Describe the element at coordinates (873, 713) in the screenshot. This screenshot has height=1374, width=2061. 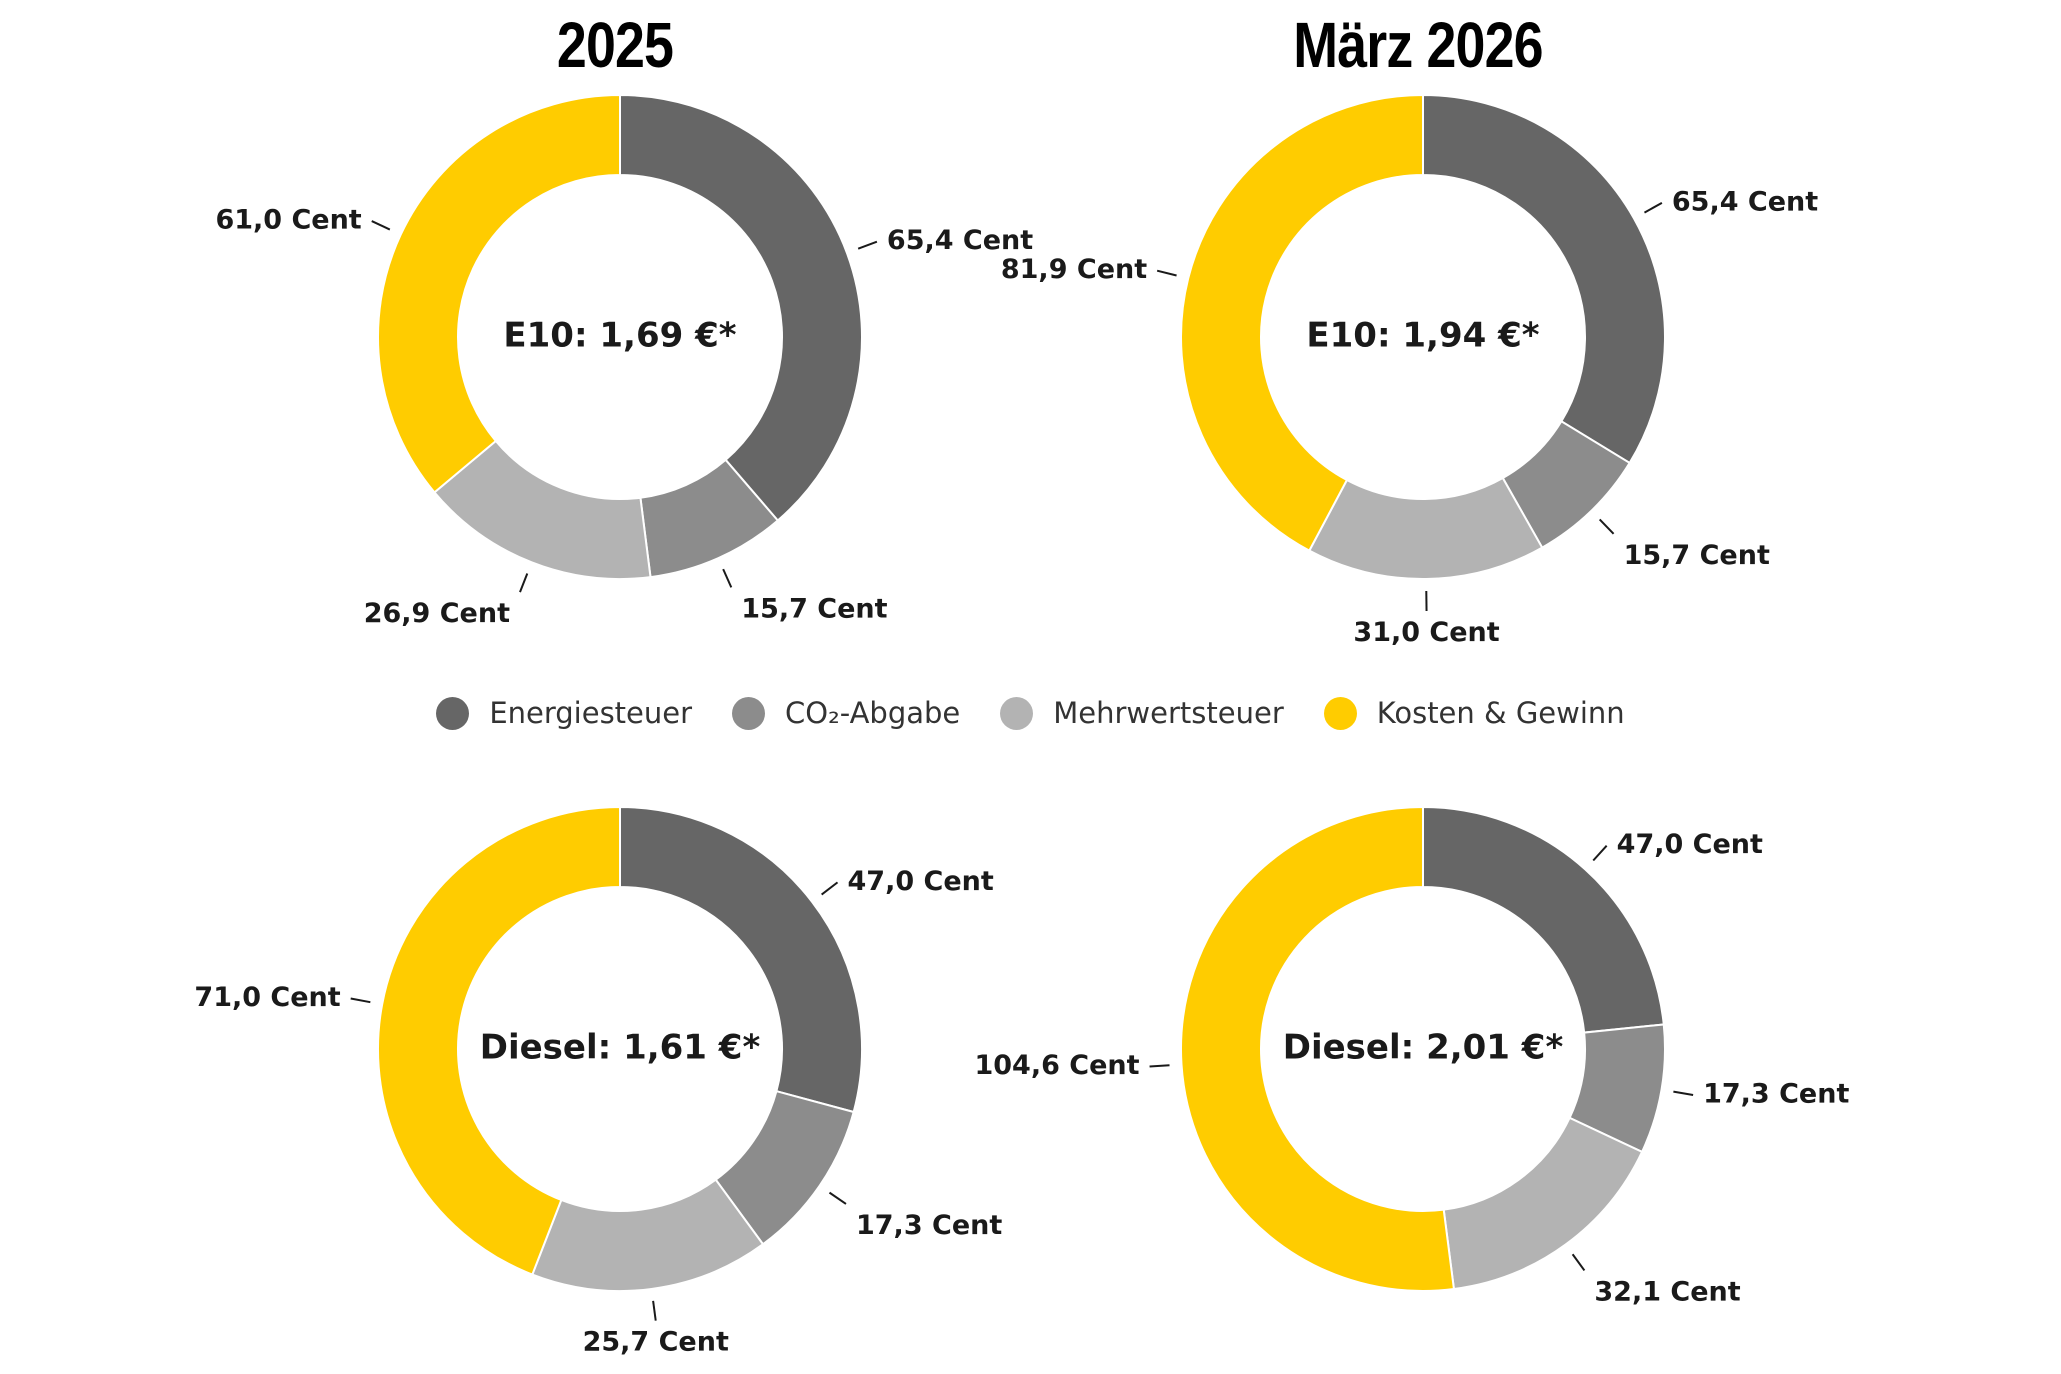
I see `legend-label-co2-abgabe: CO₂-Abgabe` at that location.